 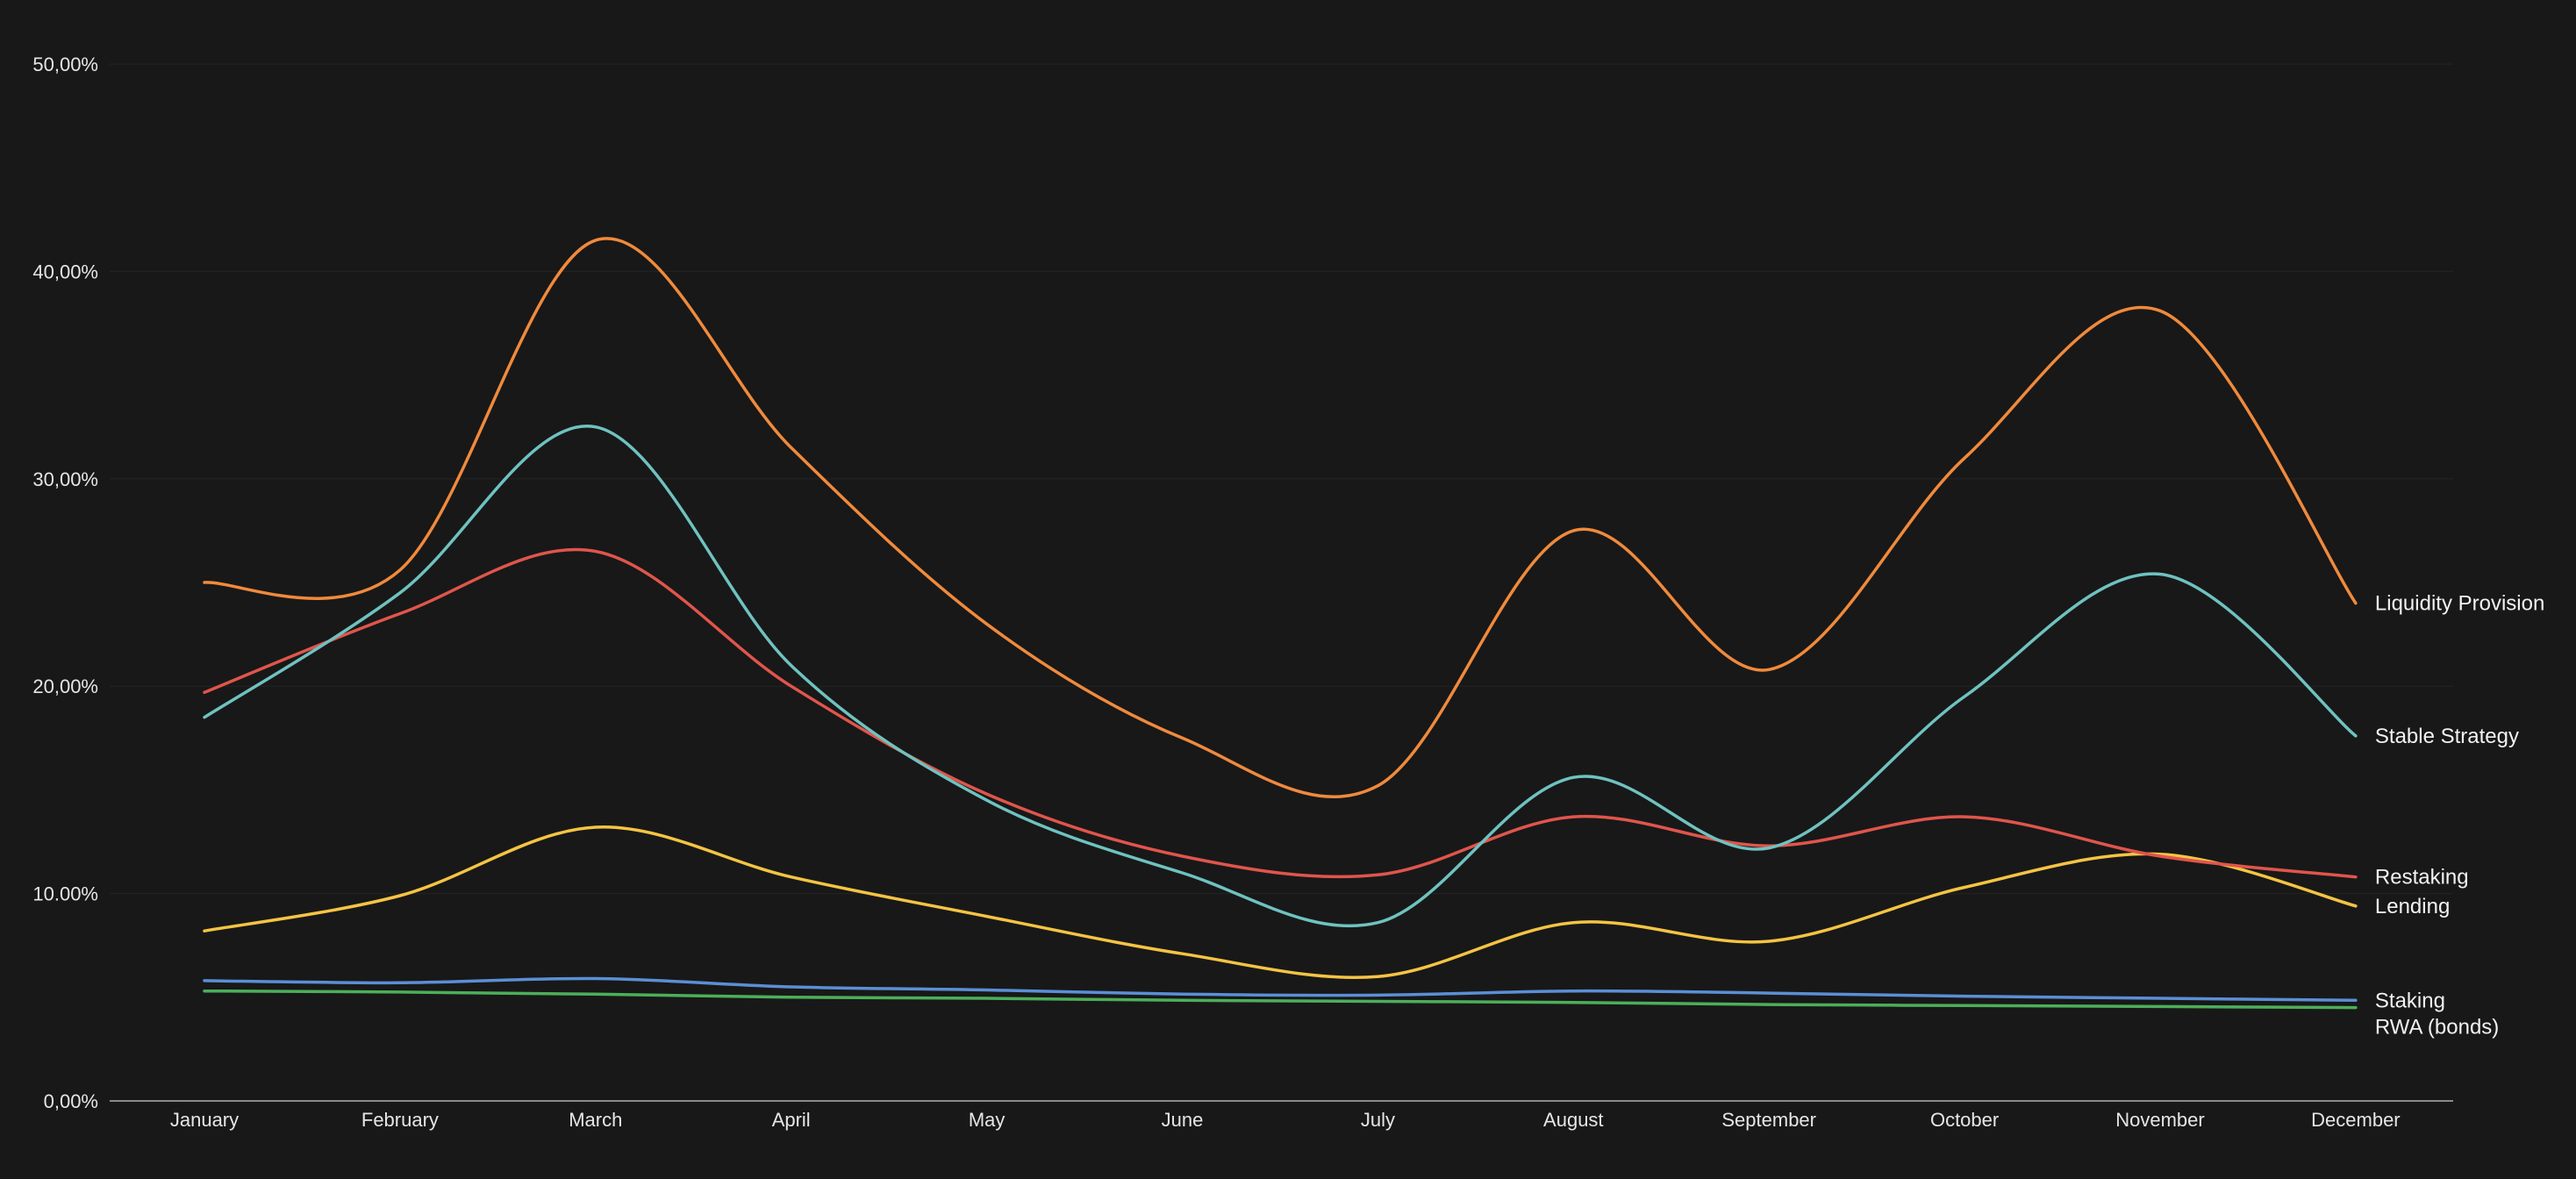 I want to click on y-tick-label: 20,00%, so click(x=65, y=686).